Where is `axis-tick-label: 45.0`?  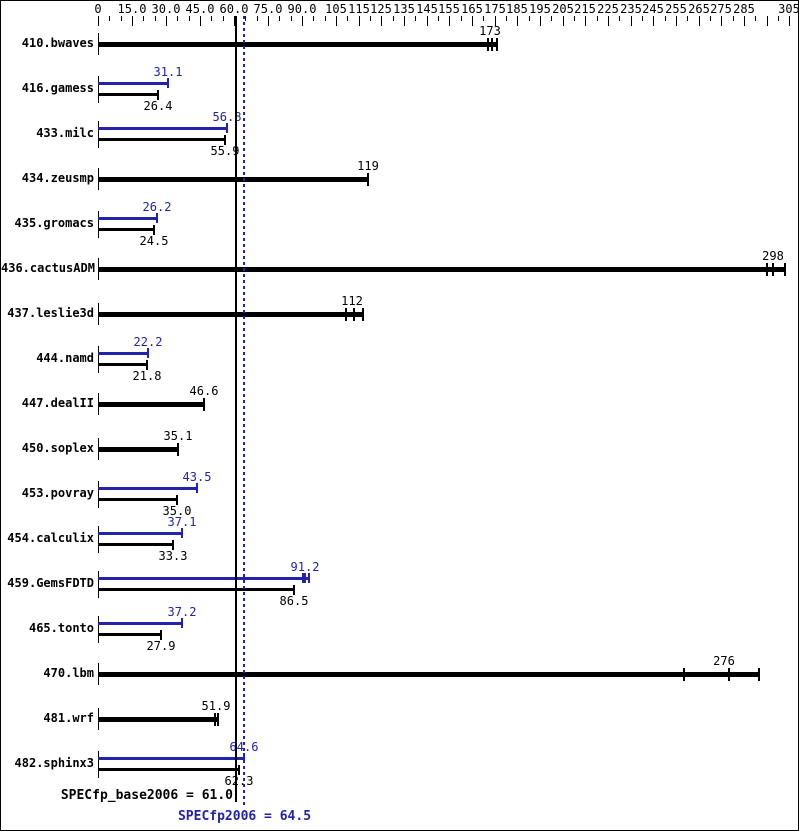
axis-tick-label: 45.0 is located at coordinates (200, 9).